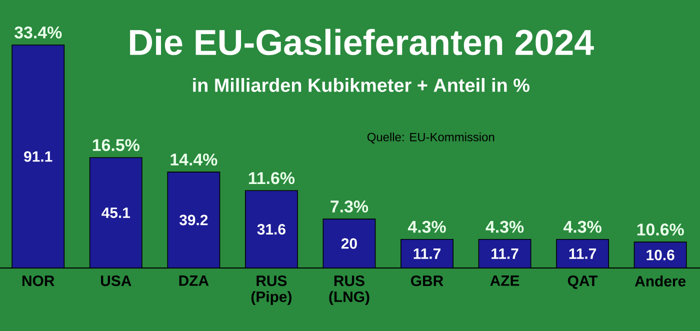  Describe the element at coordinates (38, 156) in the screenshot. I see `data-label: 91.1` at that location.